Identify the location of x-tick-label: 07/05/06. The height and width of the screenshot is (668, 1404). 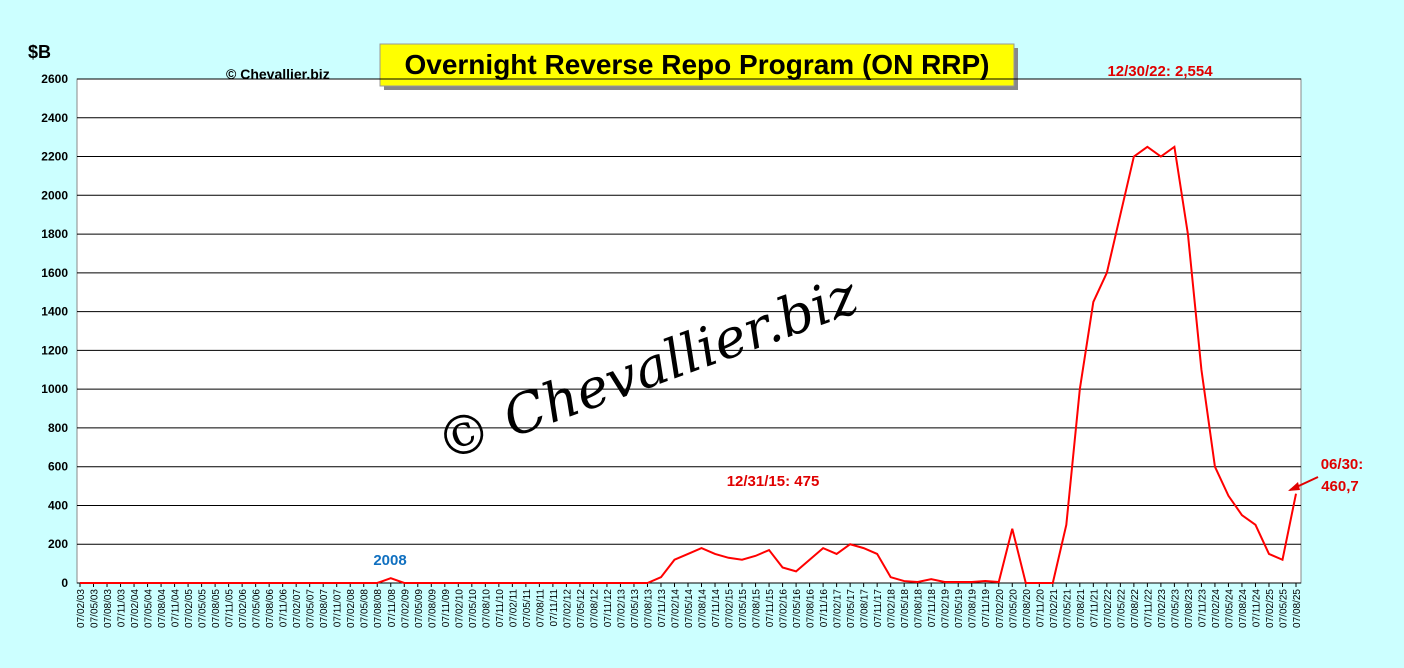
(257, 608).